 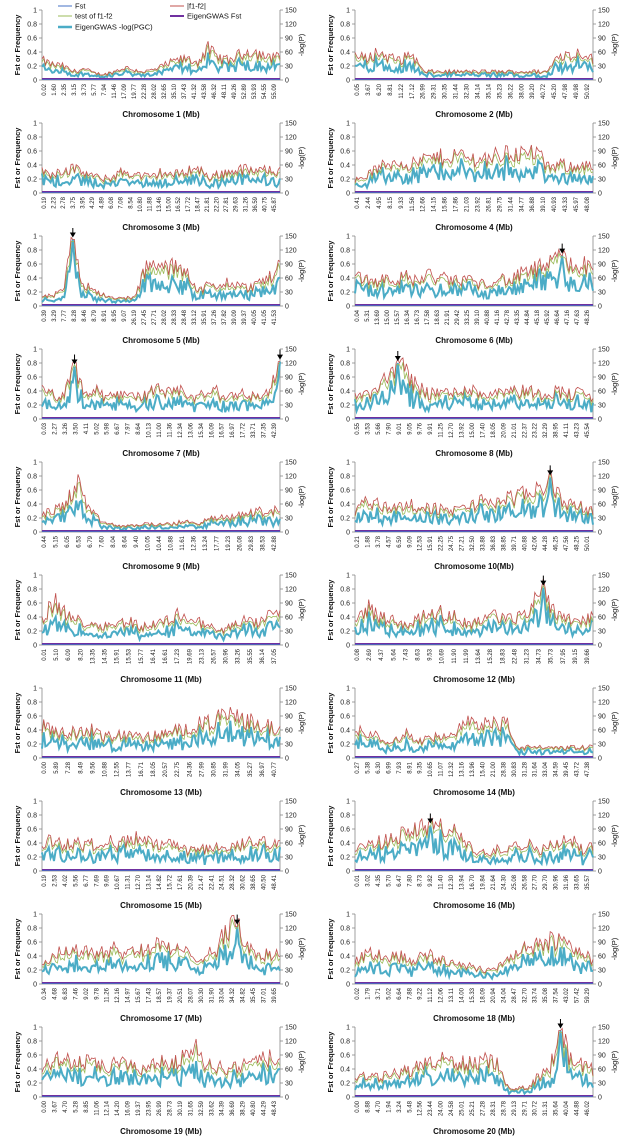 I want to click on x-tick-label: 29.83, so click(x=252, y=543).